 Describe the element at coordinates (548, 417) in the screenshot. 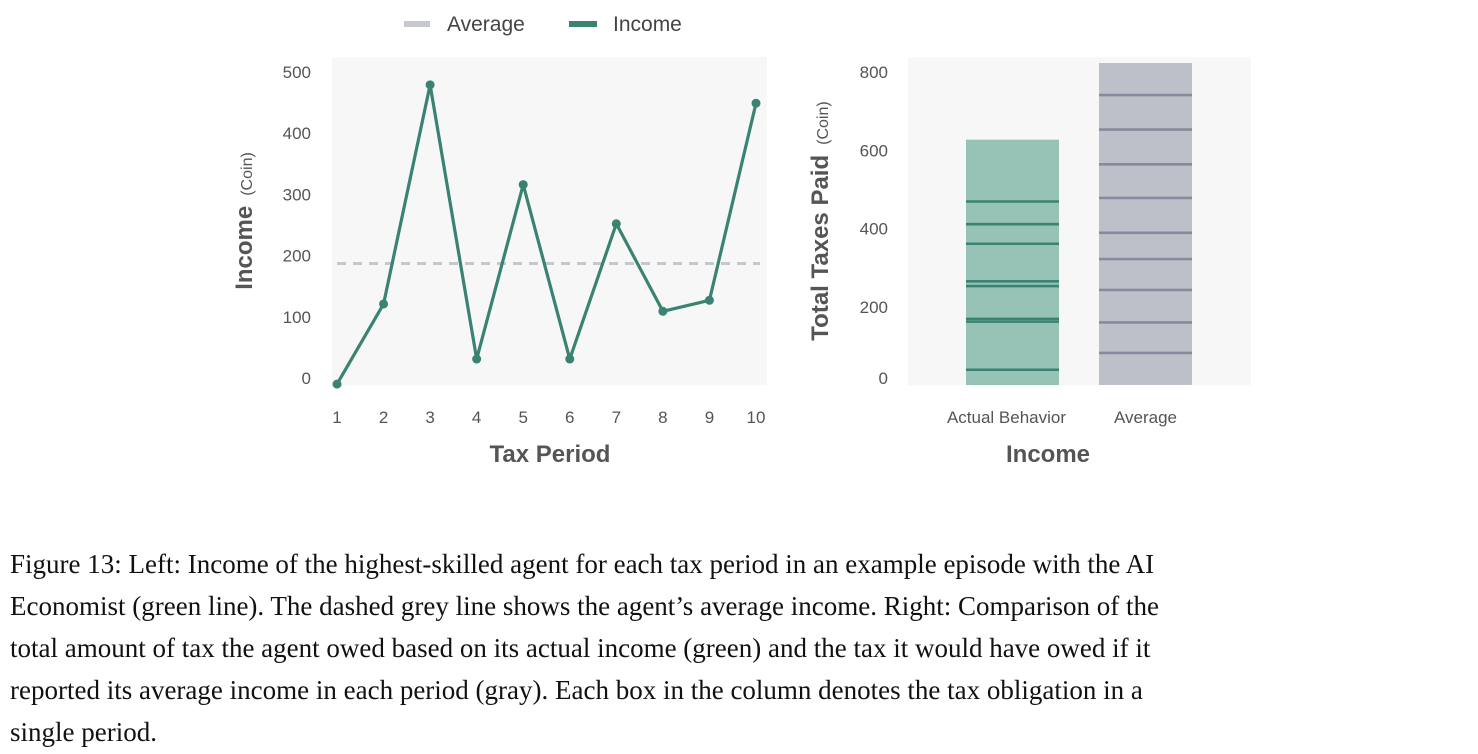

I see `left-x-axis: 1 2 3 4 5 6 7 8 9 10` at that location.